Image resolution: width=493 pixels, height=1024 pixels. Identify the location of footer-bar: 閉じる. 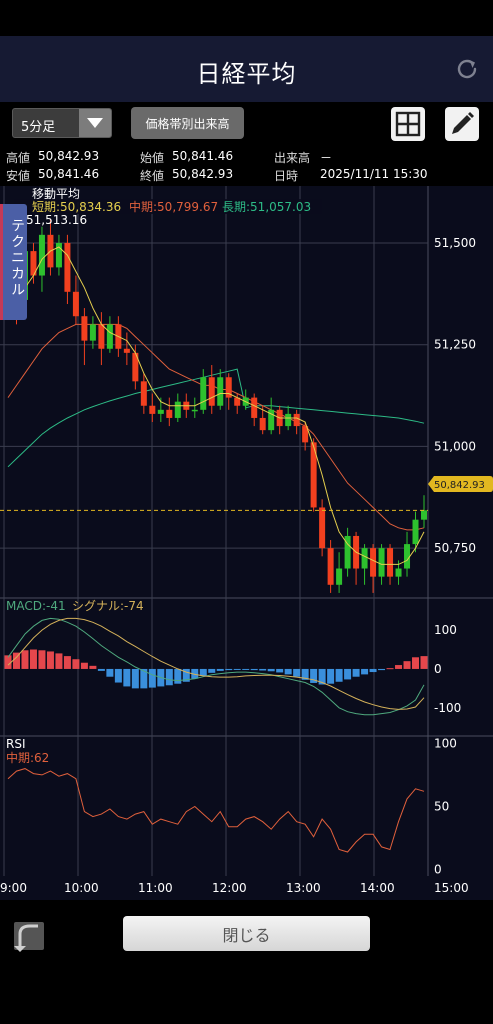
(246, 962).